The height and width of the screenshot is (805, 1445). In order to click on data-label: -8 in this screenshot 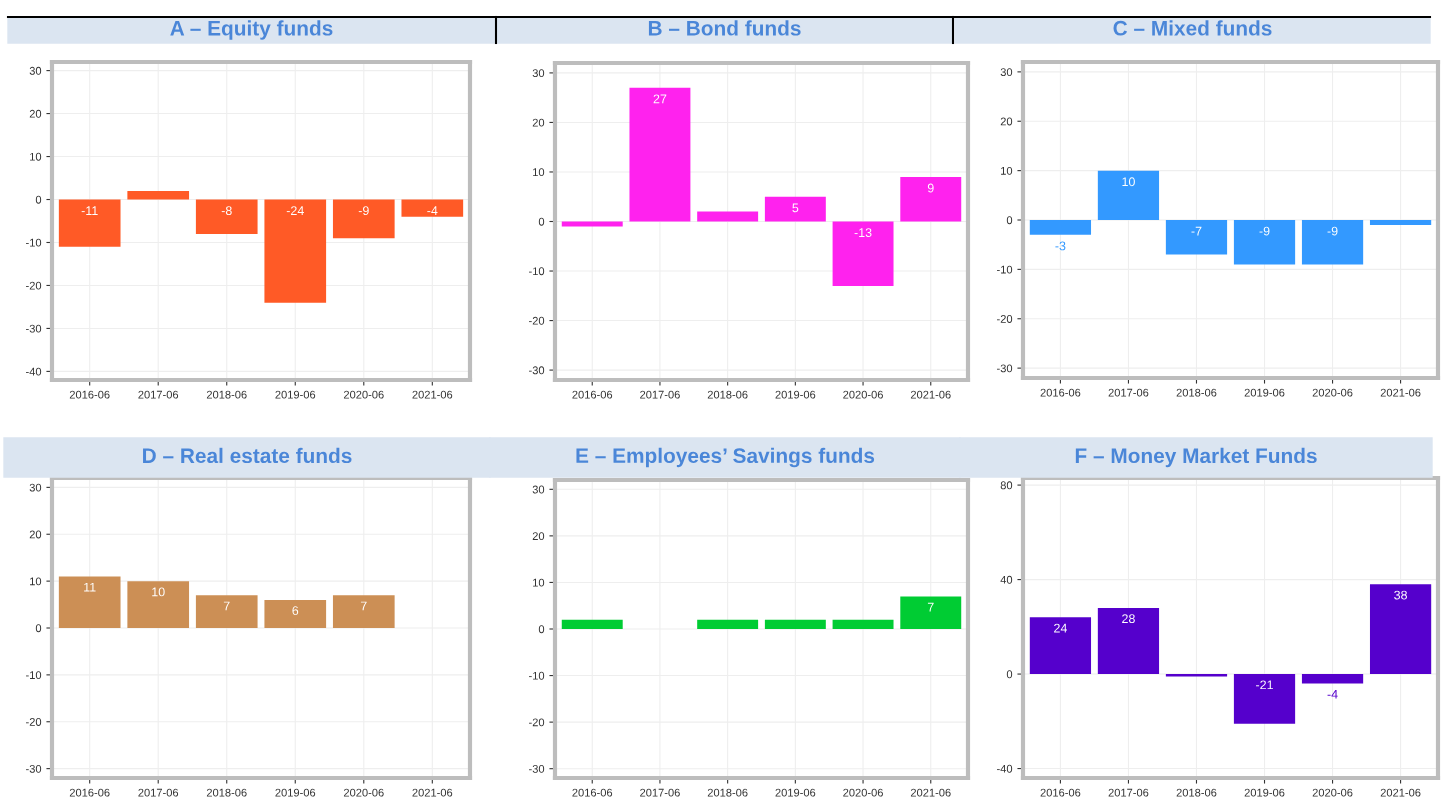, I will do `click(226, 211)`.